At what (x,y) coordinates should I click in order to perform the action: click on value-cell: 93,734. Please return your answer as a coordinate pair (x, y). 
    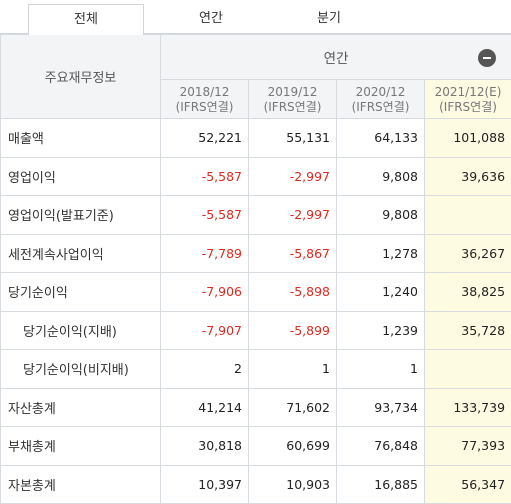
    Looking at the image, I should click on (381, 407).